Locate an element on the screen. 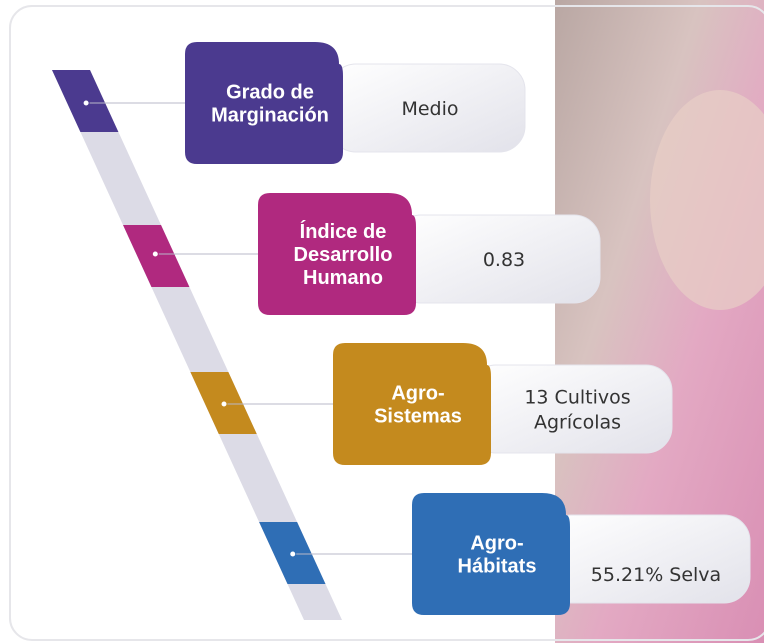  item-value: Agrícolas is located at coordinates (577, 423).